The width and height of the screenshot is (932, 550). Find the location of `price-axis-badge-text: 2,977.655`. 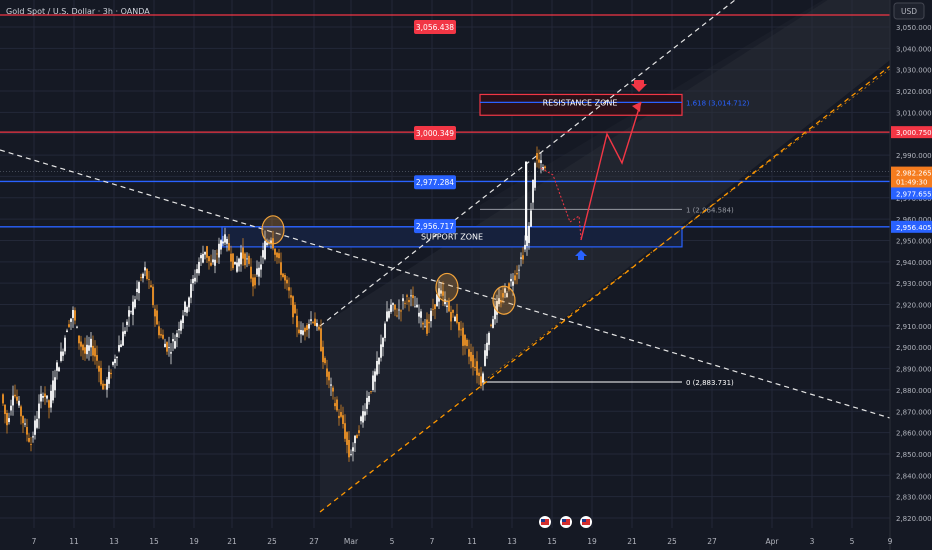

price-axis-badge-text: 2,977.655 is located at coordinates (914, 194).